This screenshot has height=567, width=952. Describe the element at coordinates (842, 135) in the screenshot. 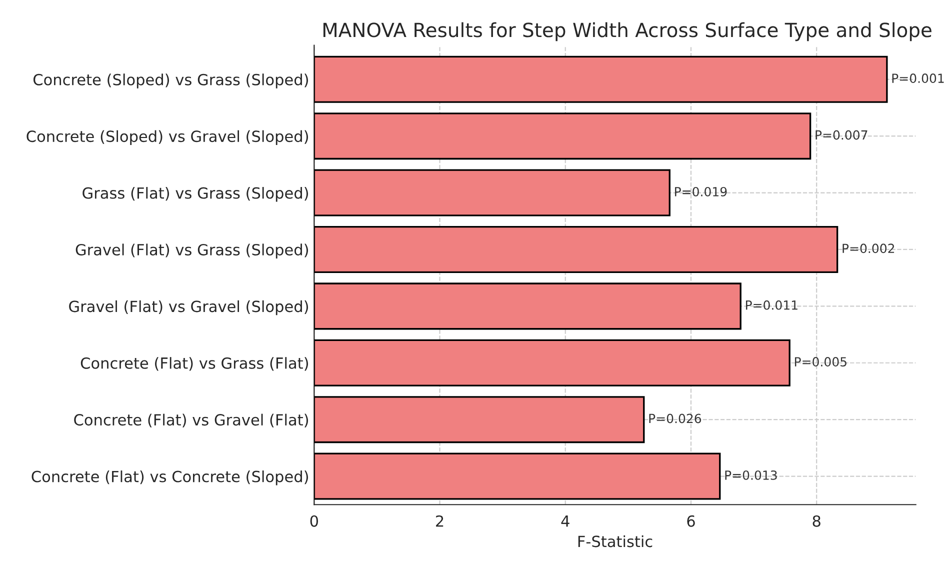

I see `annotation: P=0.007` at that location.